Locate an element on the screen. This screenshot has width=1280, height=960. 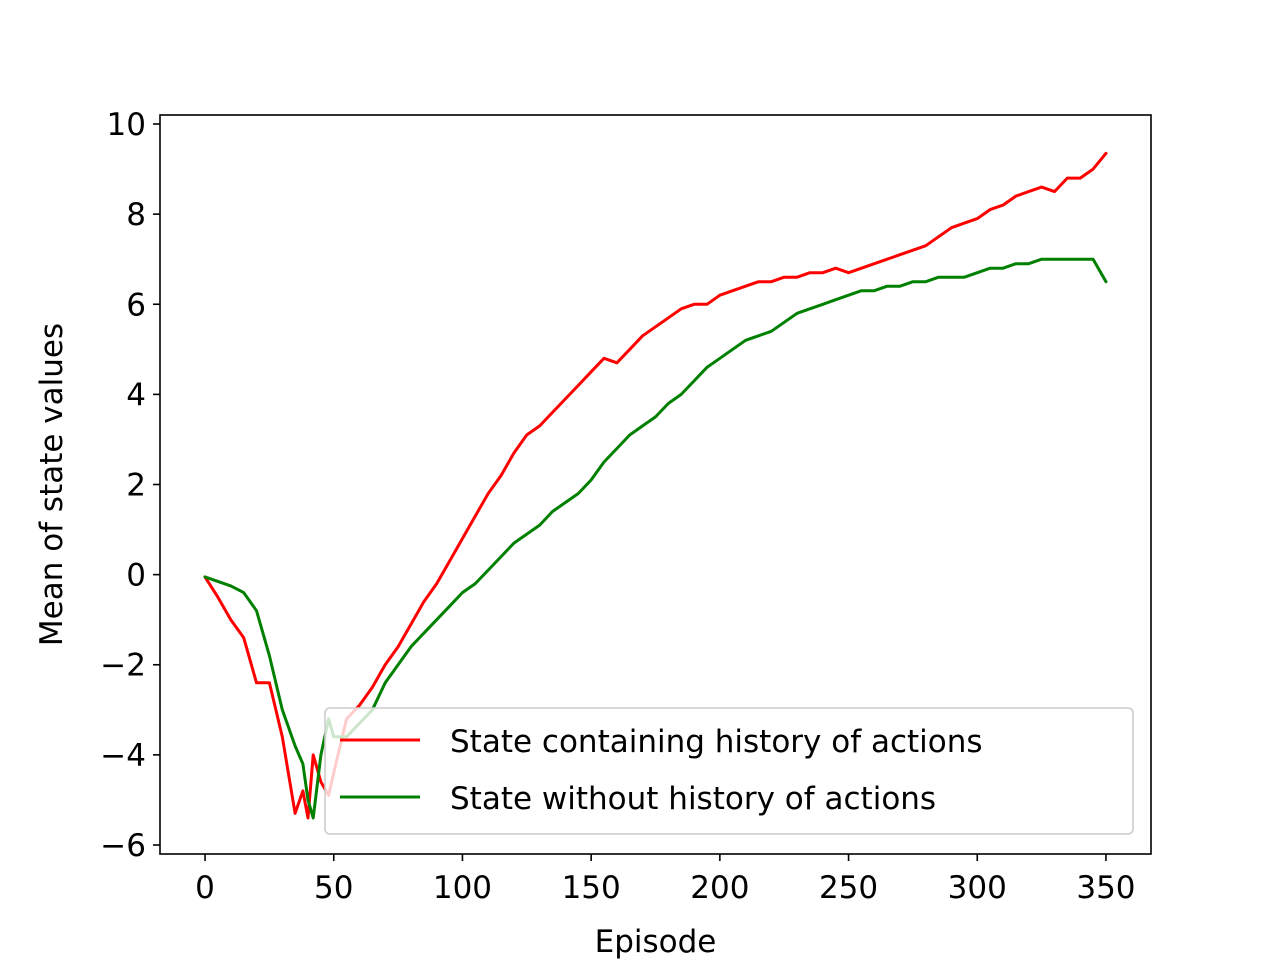
legend-box is located at coordinates (729, 771).